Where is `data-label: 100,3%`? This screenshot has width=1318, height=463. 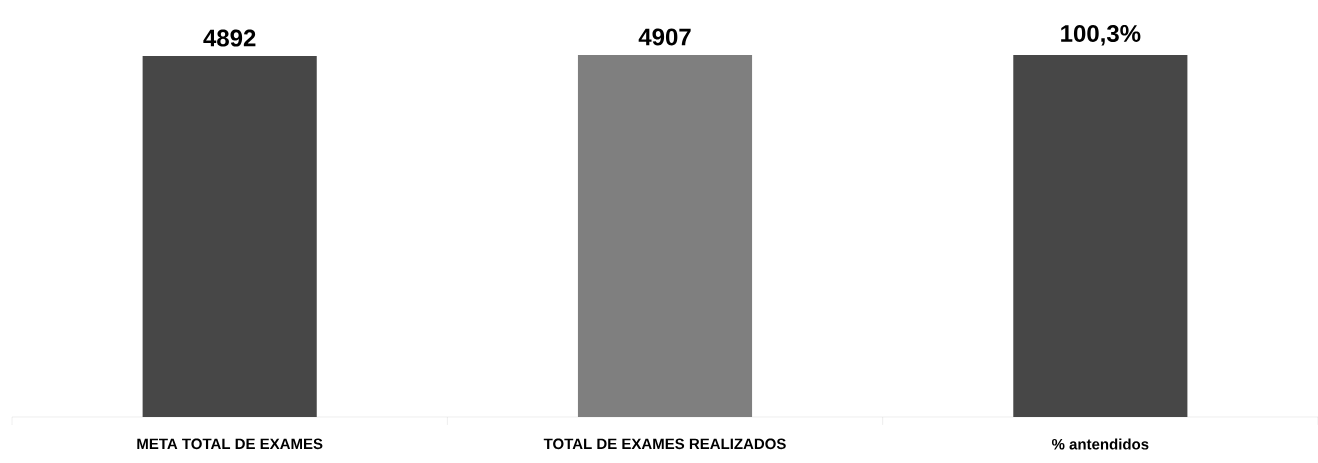 data-label: 100,3% is located at coordinates (1101, 35).